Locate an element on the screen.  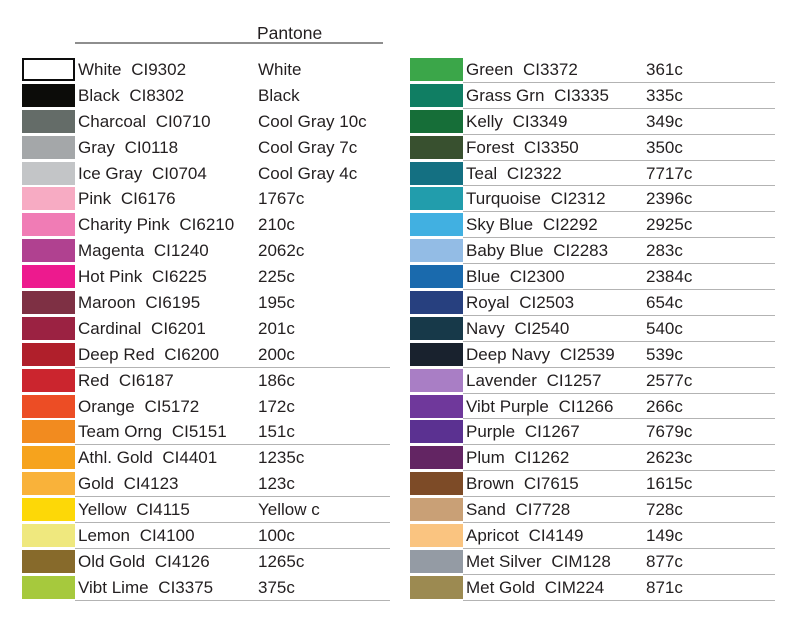
color-code: CI6225 is located at coordinates (179, 277).